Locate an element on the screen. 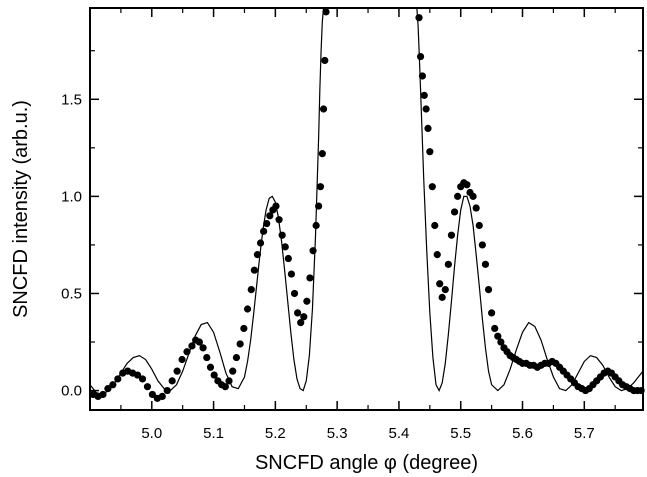 The height and width of the screenshot is (477, 647). y-tick-label: 0.0 is located at coordinates (71, 391).